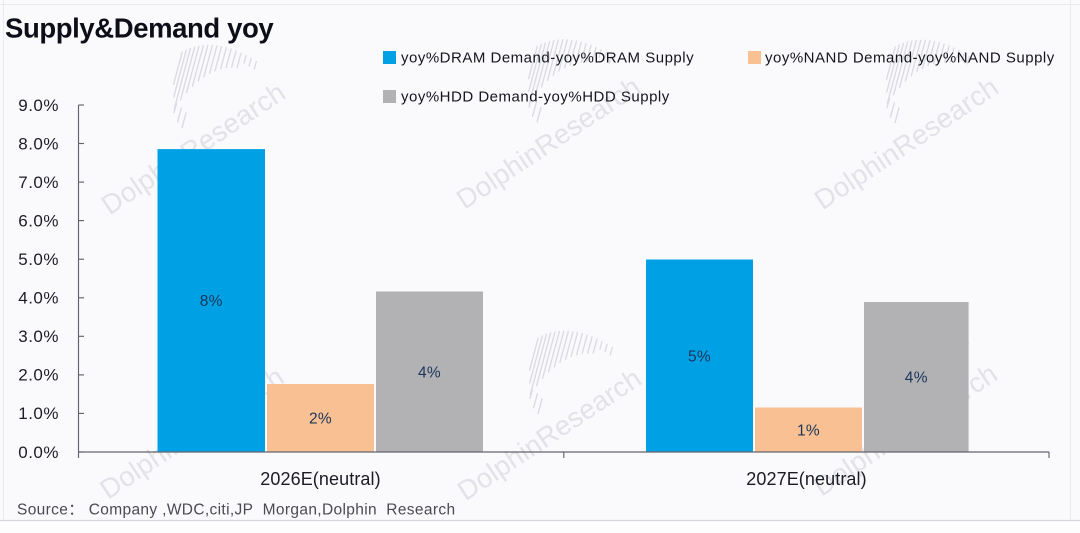 The width and height of the screenshot is (1080, 533). What do you see at coordinates (211, 301) in the screenshot?
I see `svg-text: 8%` at bounding box center [211, 301].